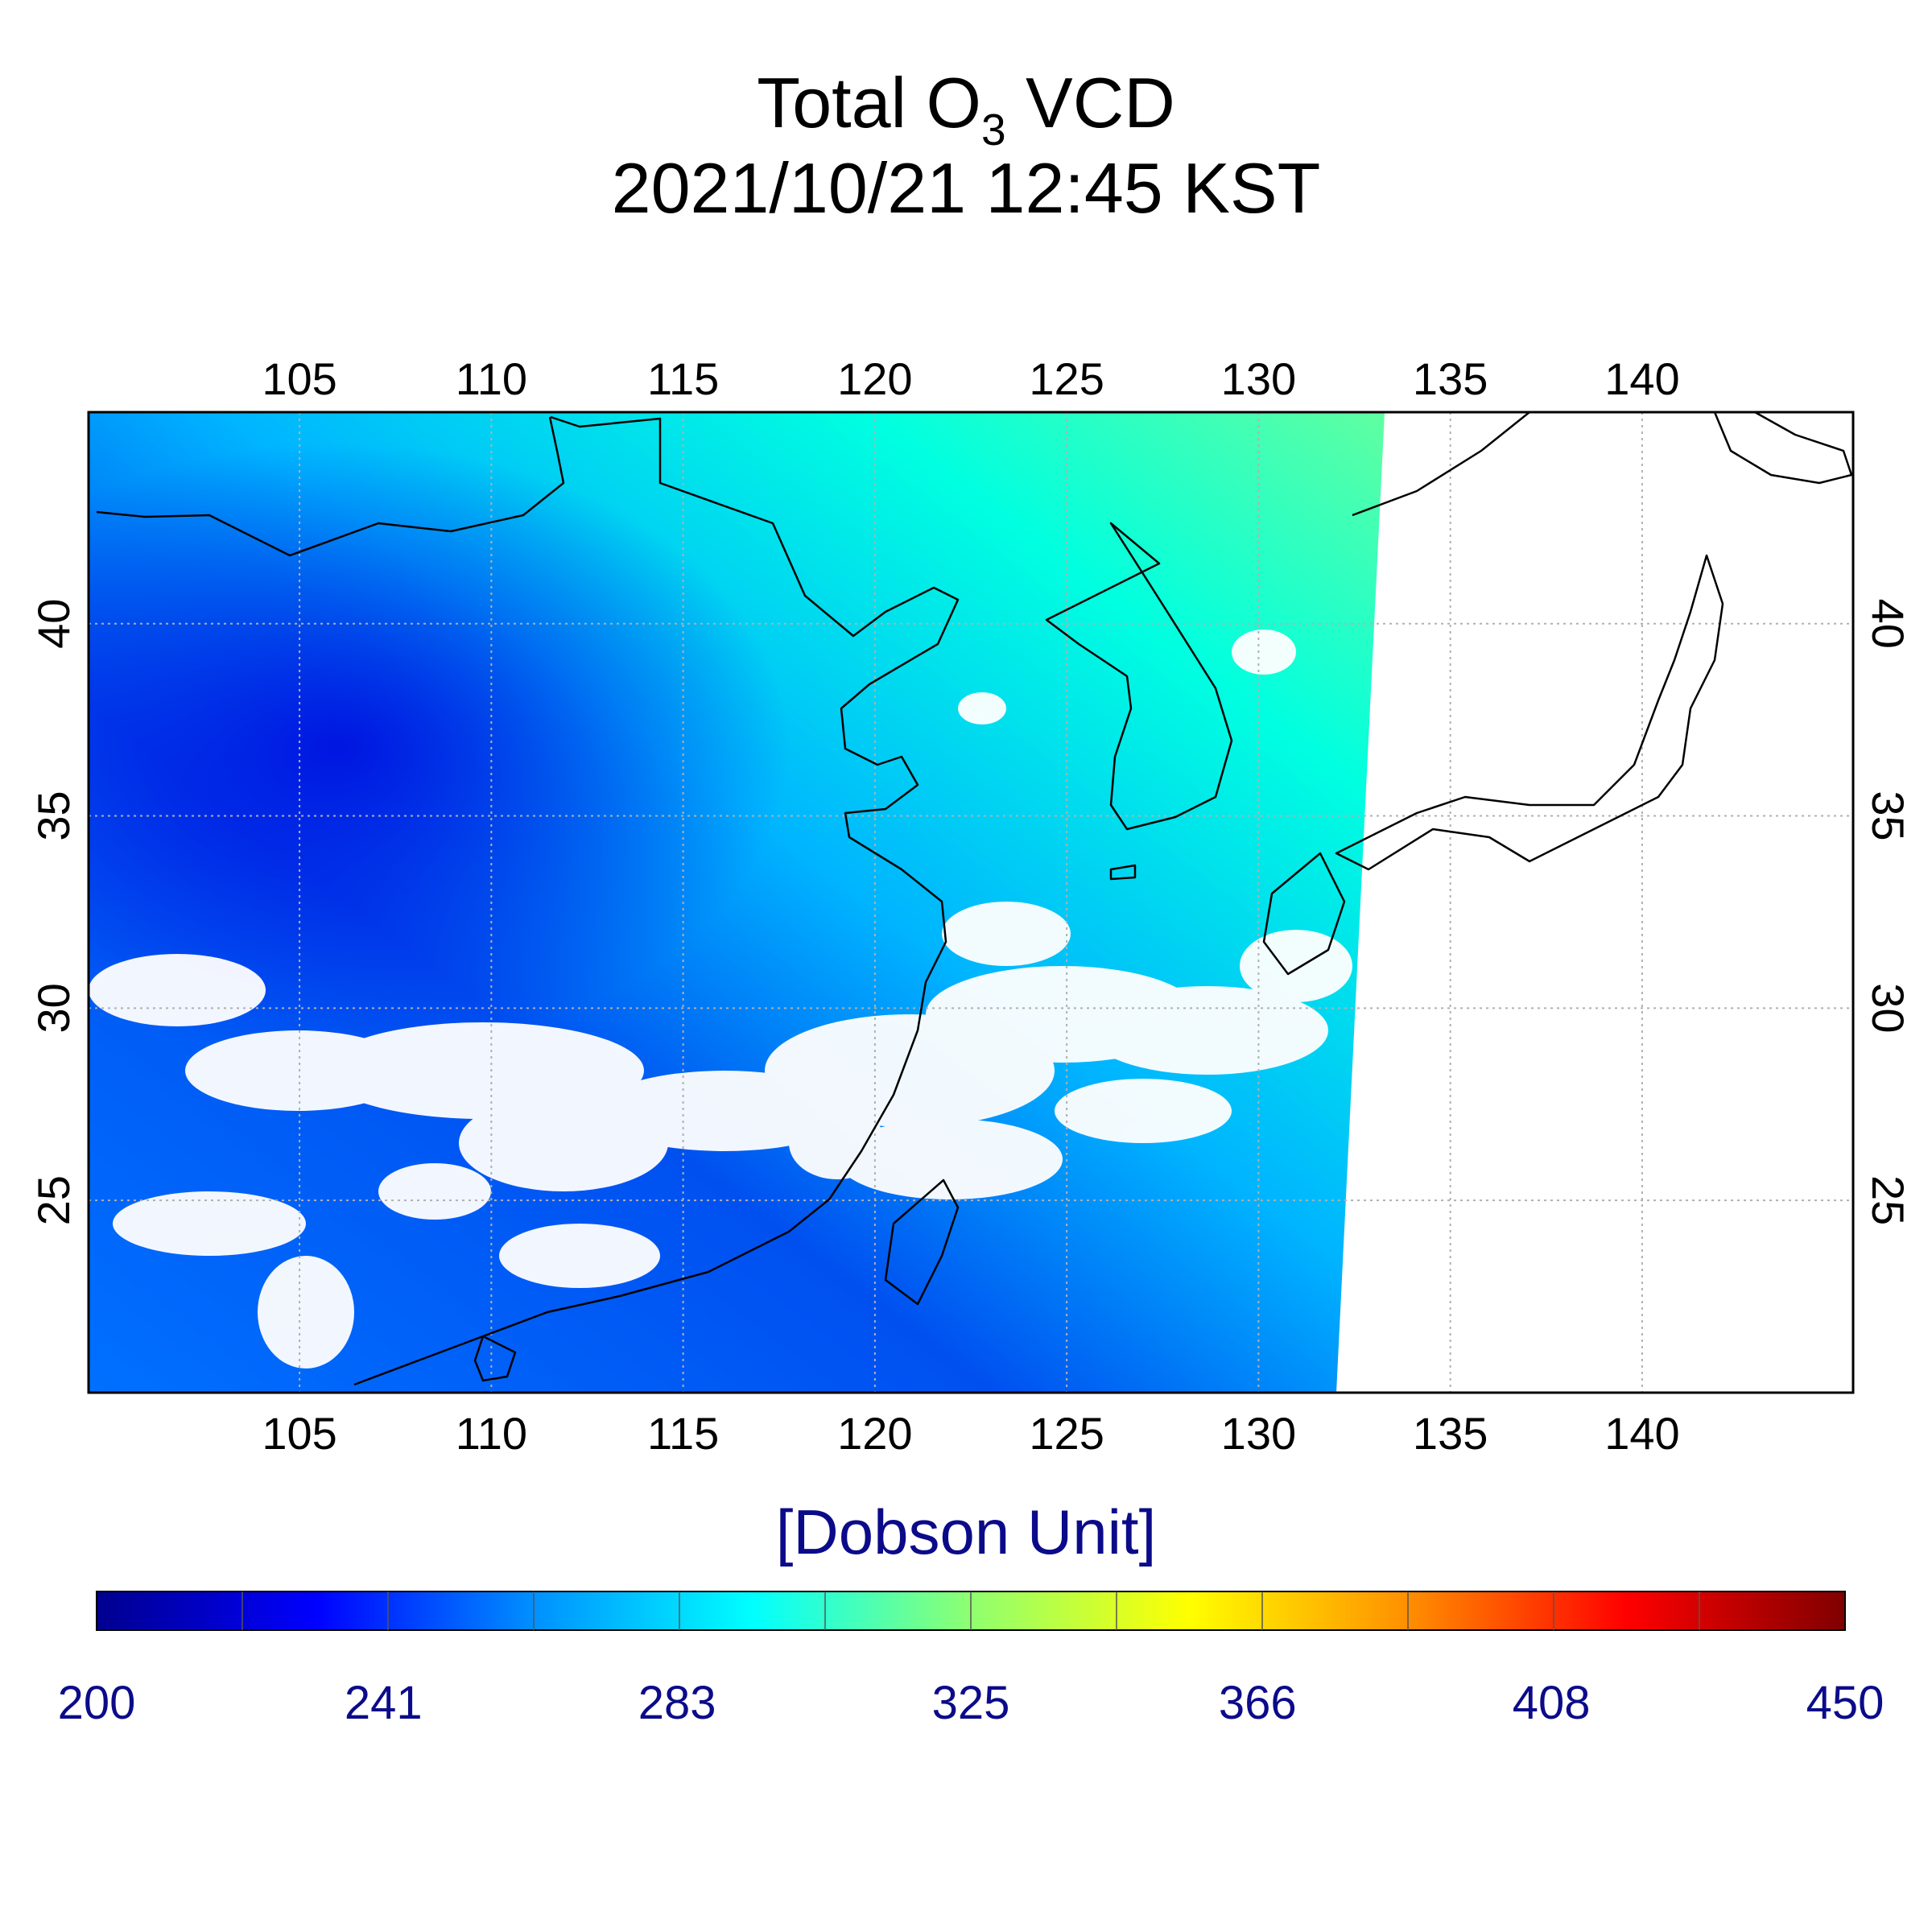  I want to click on lon-tick-top-125: 125, so click(1066, 378).